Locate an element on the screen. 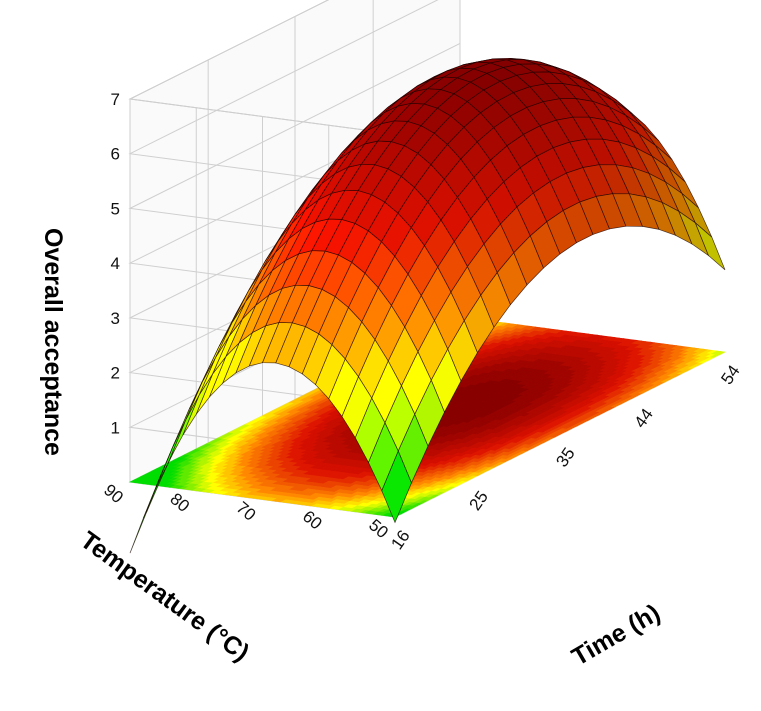  z-tick-label: 3 is located at coordinates (115, 318).